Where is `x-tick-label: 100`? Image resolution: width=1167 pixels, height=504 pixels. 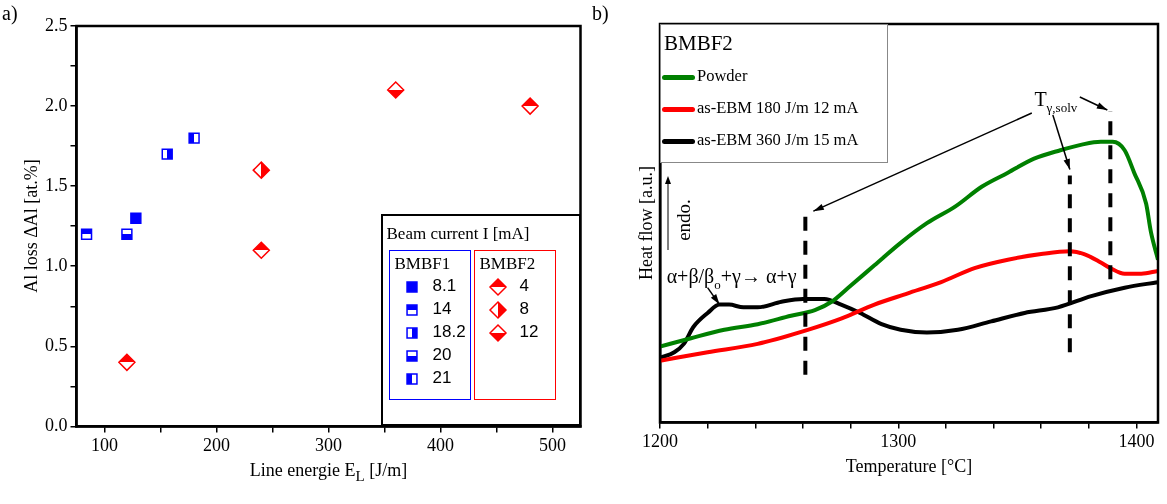
x-tick-label: 100 is located at coordinates (104, 444).